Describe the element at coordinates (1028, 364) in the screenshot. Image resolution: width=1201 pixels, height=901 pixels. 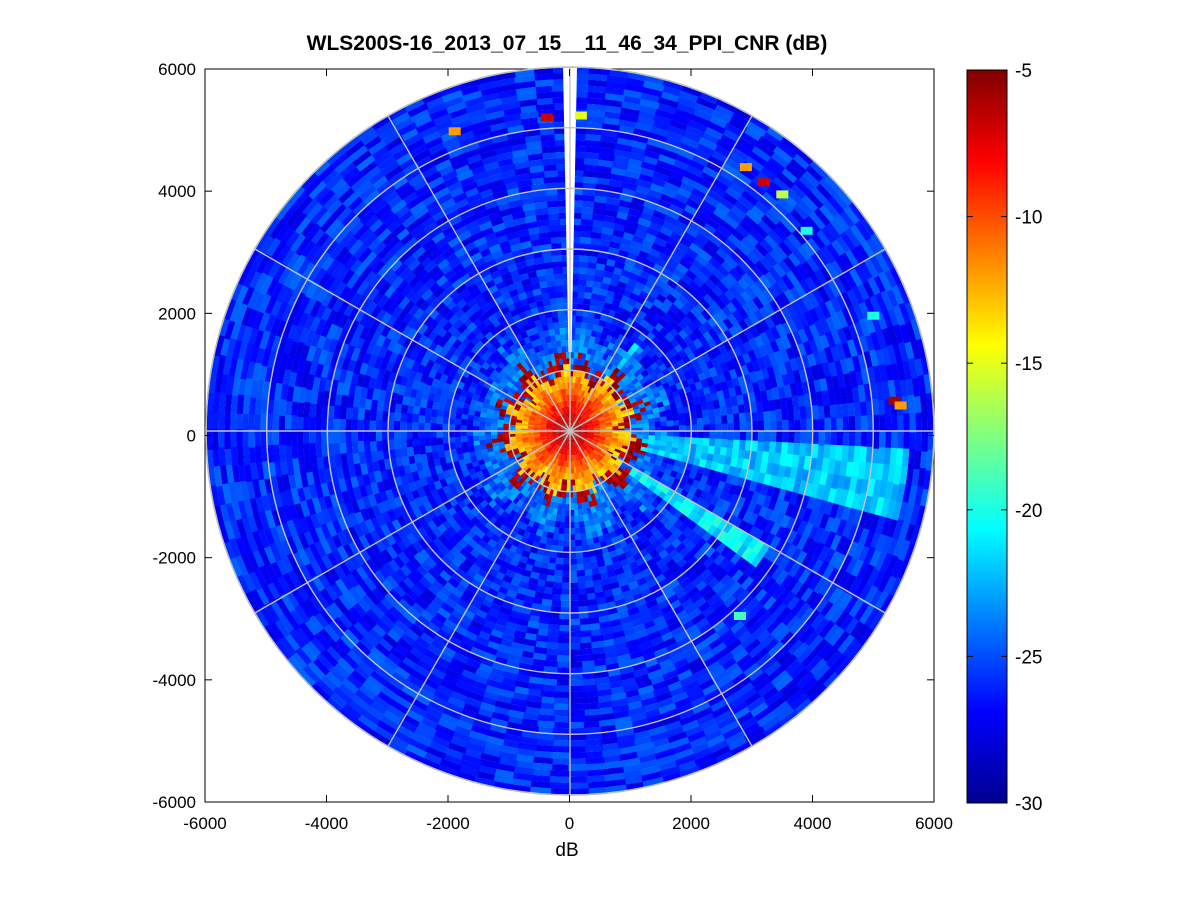
I see `colorbar-tick-label: -15` at that location.